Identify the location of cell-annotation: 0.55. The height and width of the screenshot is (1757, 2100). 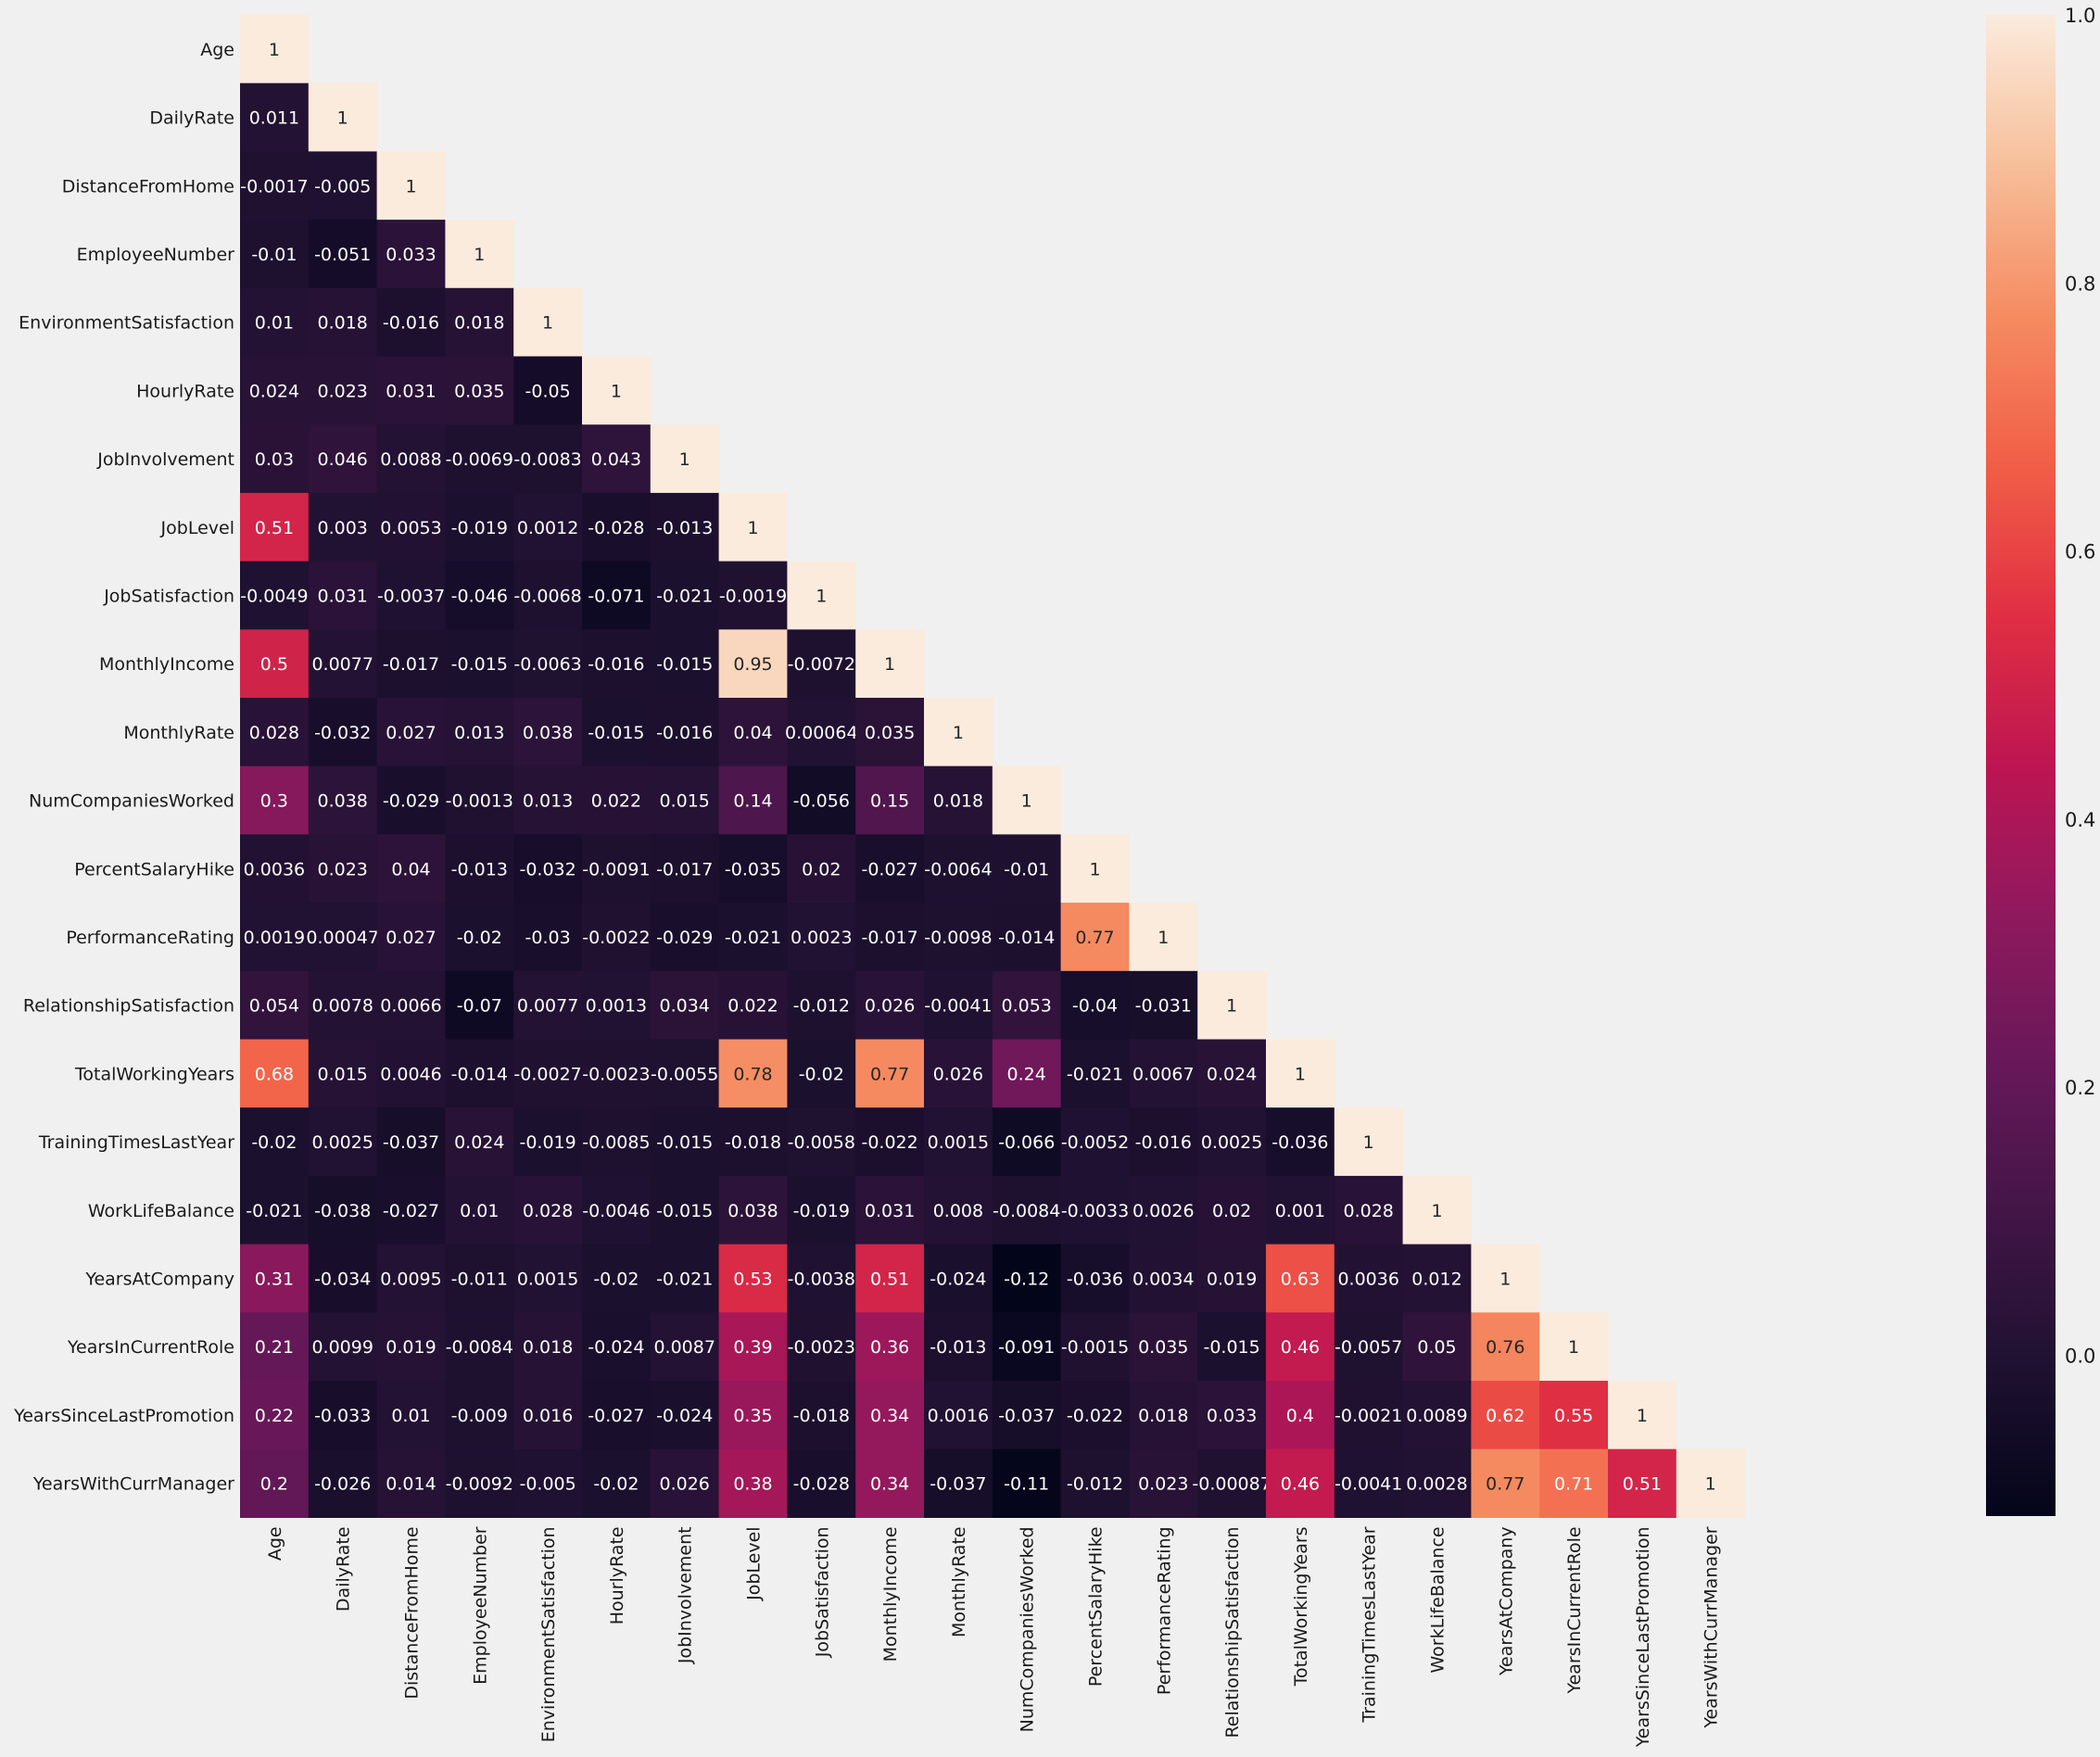
(1573, 1416).